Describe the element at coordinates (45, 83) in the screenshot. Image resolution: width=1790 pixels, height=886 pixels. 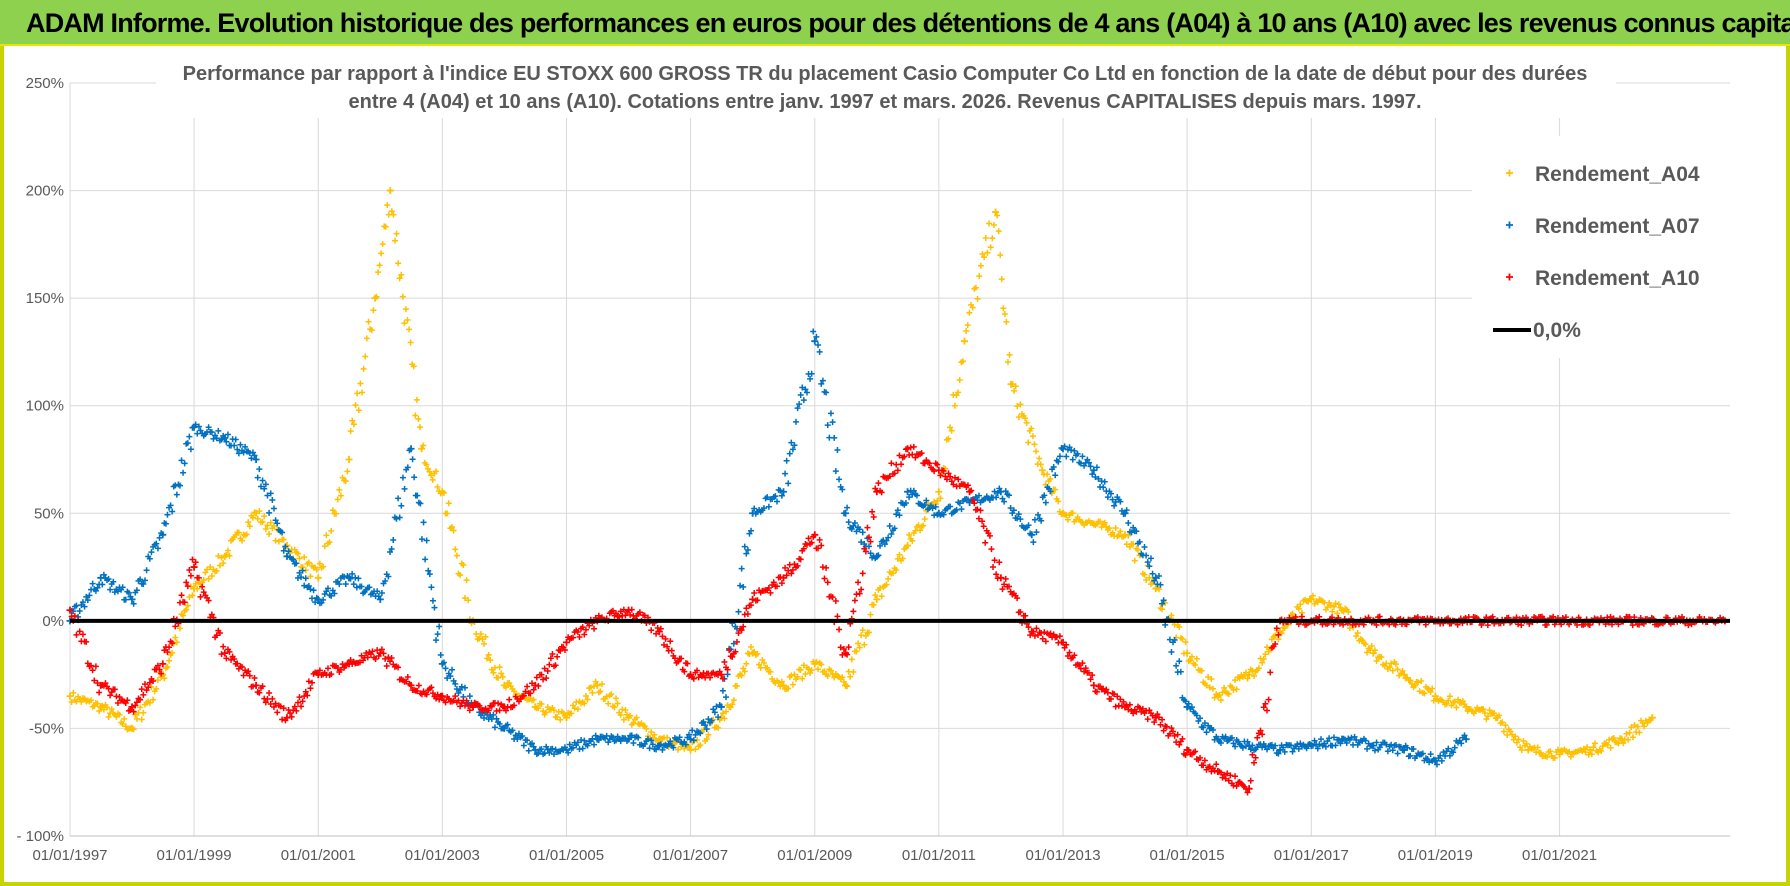
I see `y-tick-label: 250%` at that location.